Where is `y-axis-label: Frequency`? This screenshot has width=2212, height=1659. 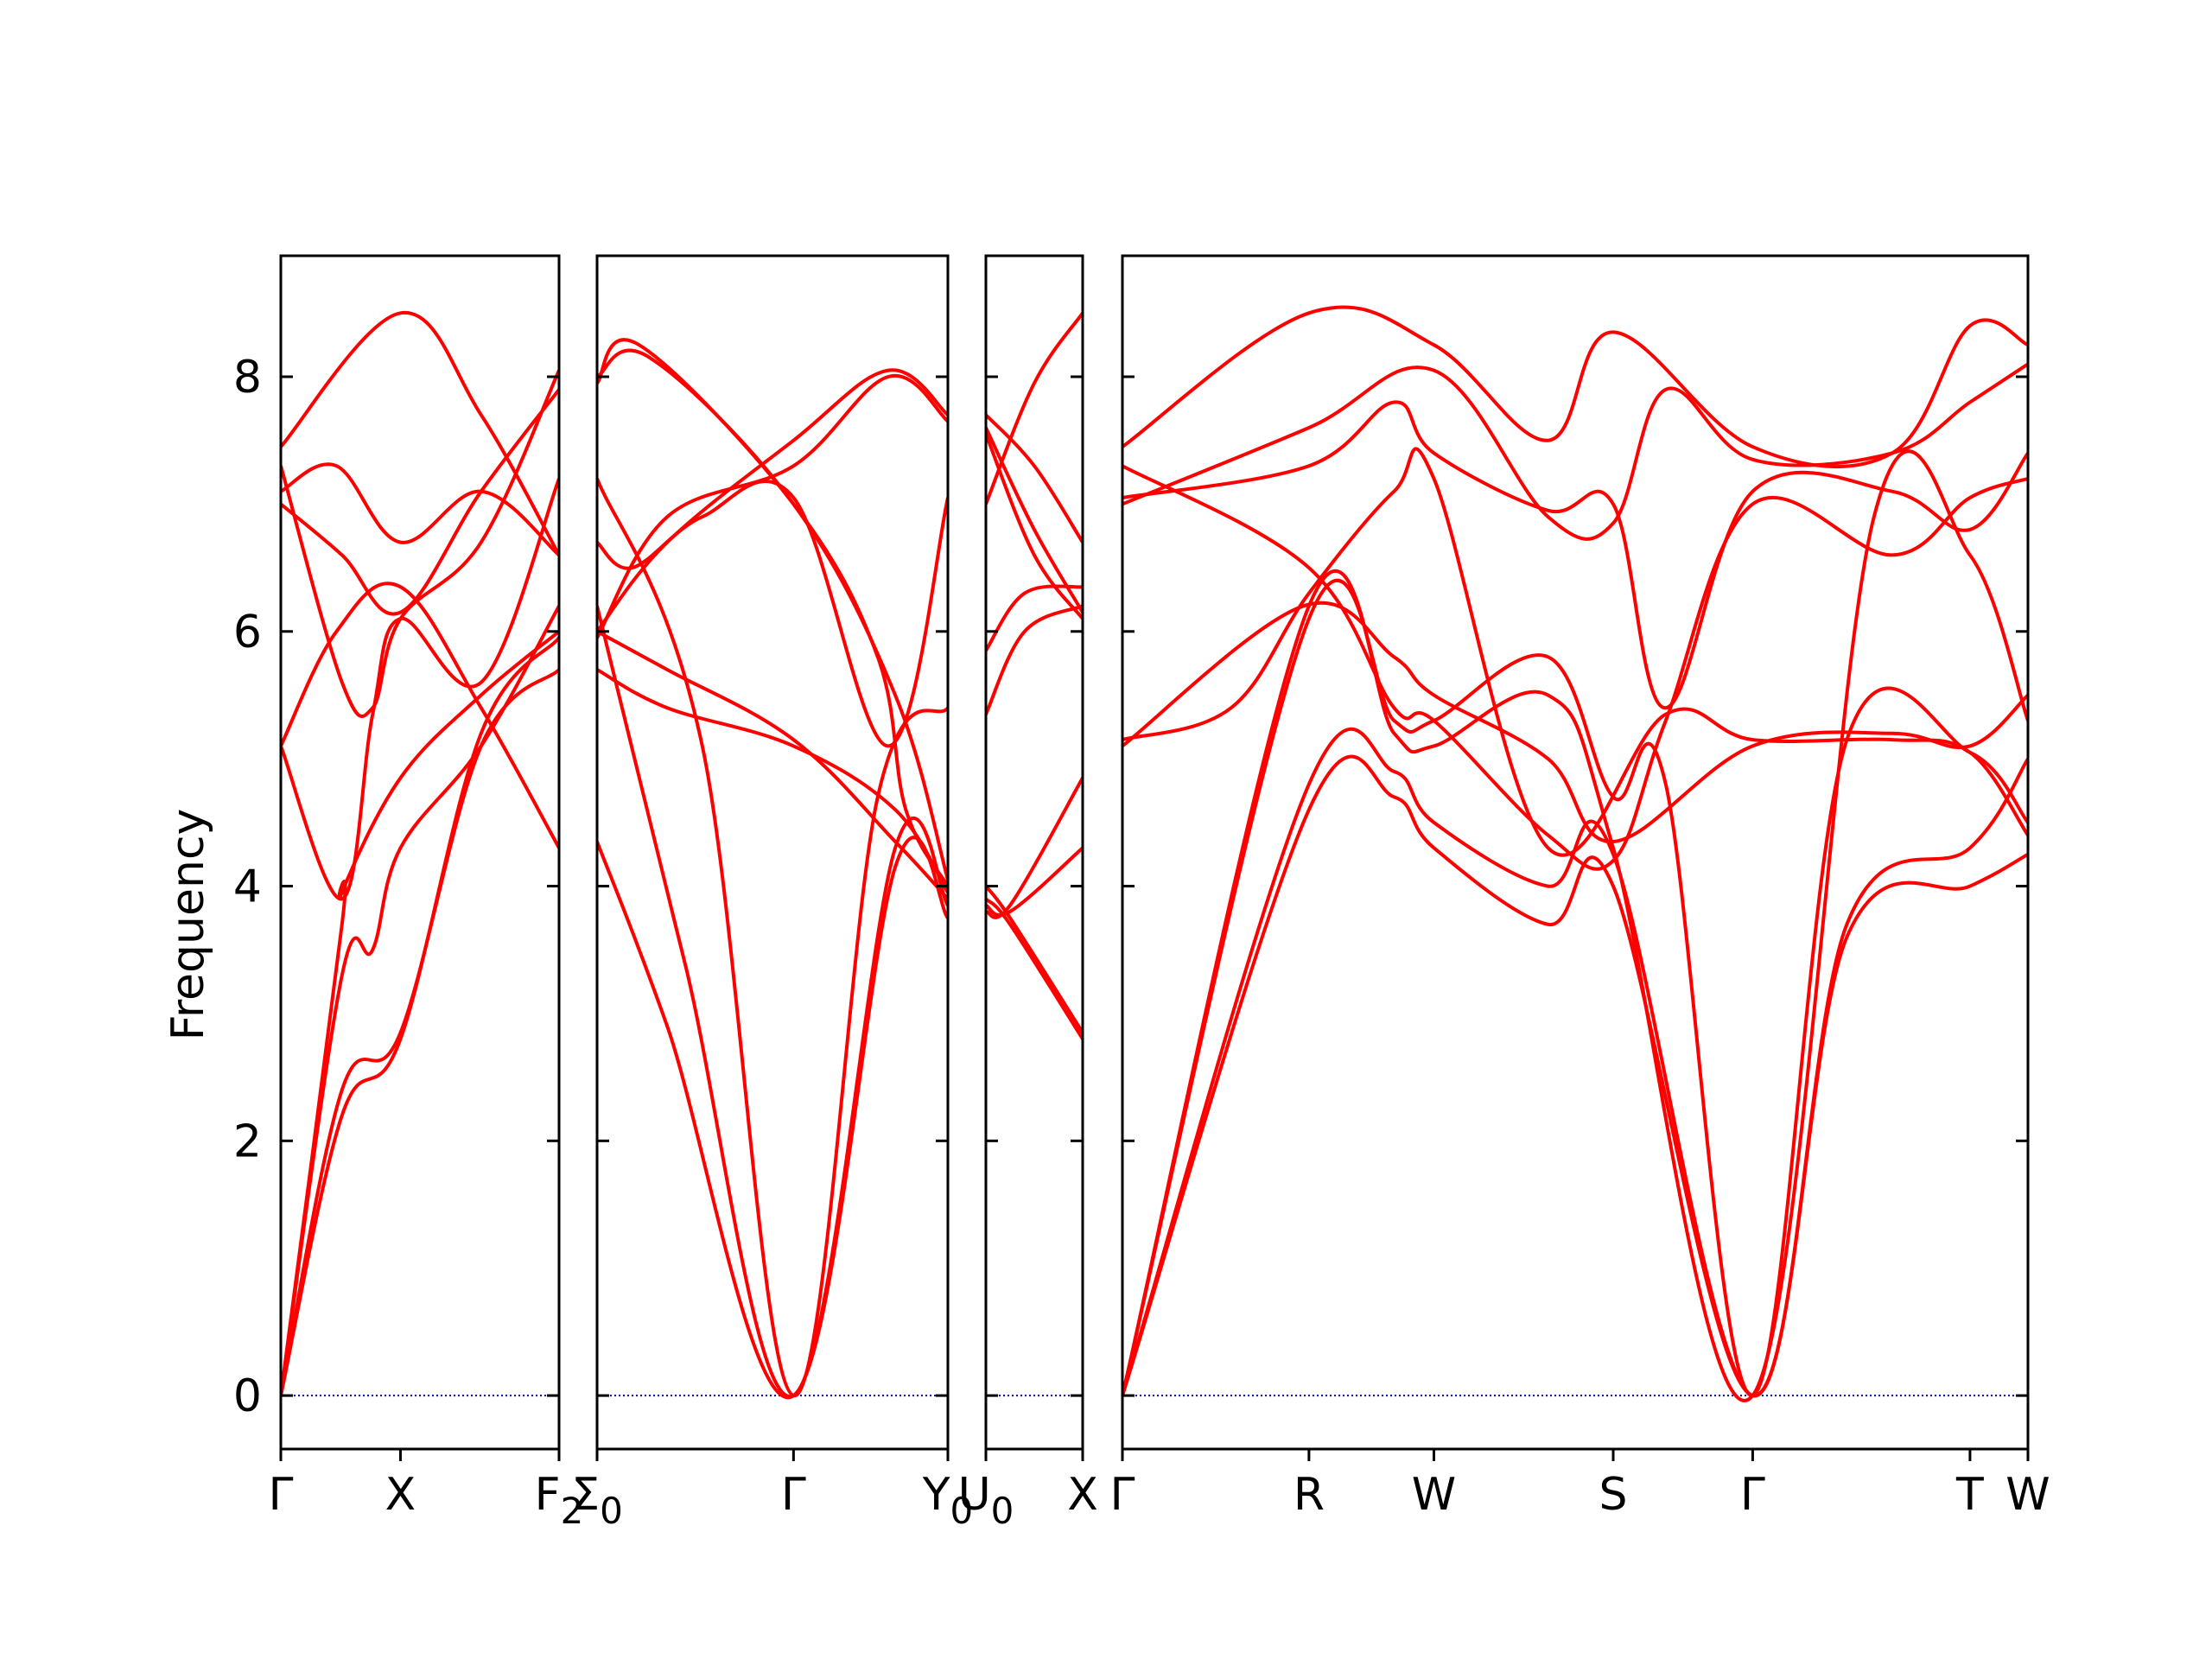 y-axis-label: Frequency is located at coordinates (188, 925).